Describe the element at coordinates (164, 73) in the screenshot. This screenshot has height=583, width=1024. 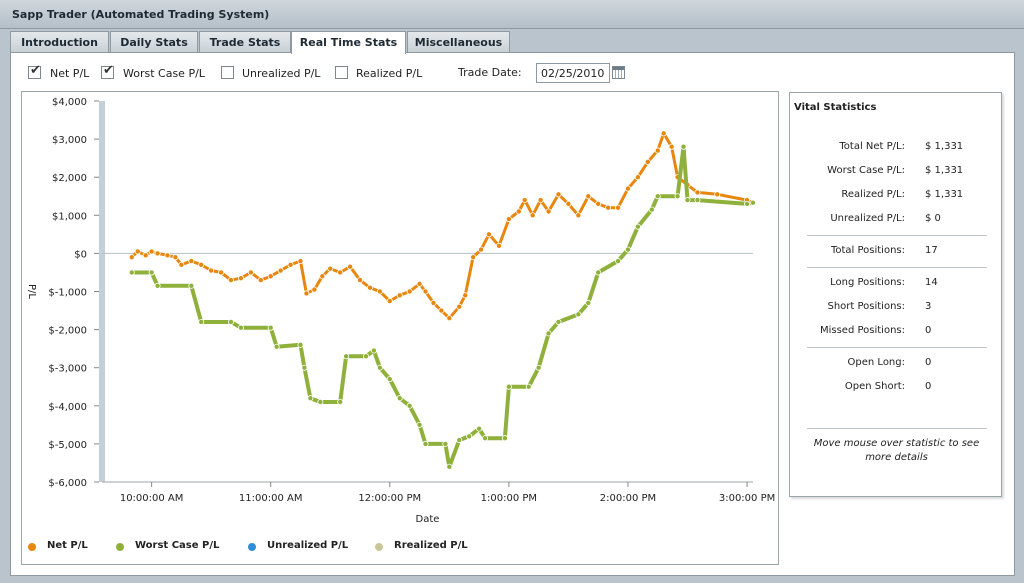
I see `worst-case-pl-checkbox-label: Worst Case P/L` at that location.